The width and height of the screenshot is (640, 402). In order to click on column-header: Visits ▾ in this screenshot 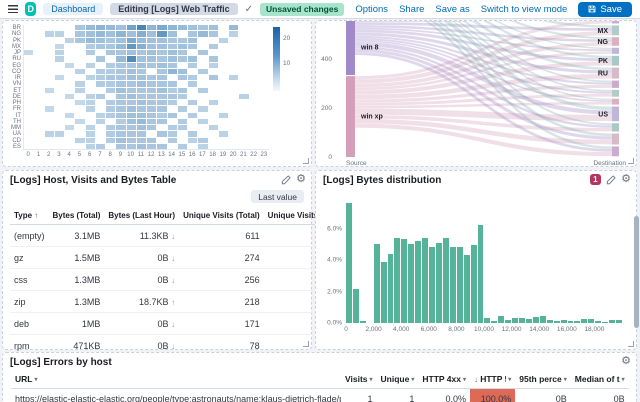, I will do `click(359, 379)`.